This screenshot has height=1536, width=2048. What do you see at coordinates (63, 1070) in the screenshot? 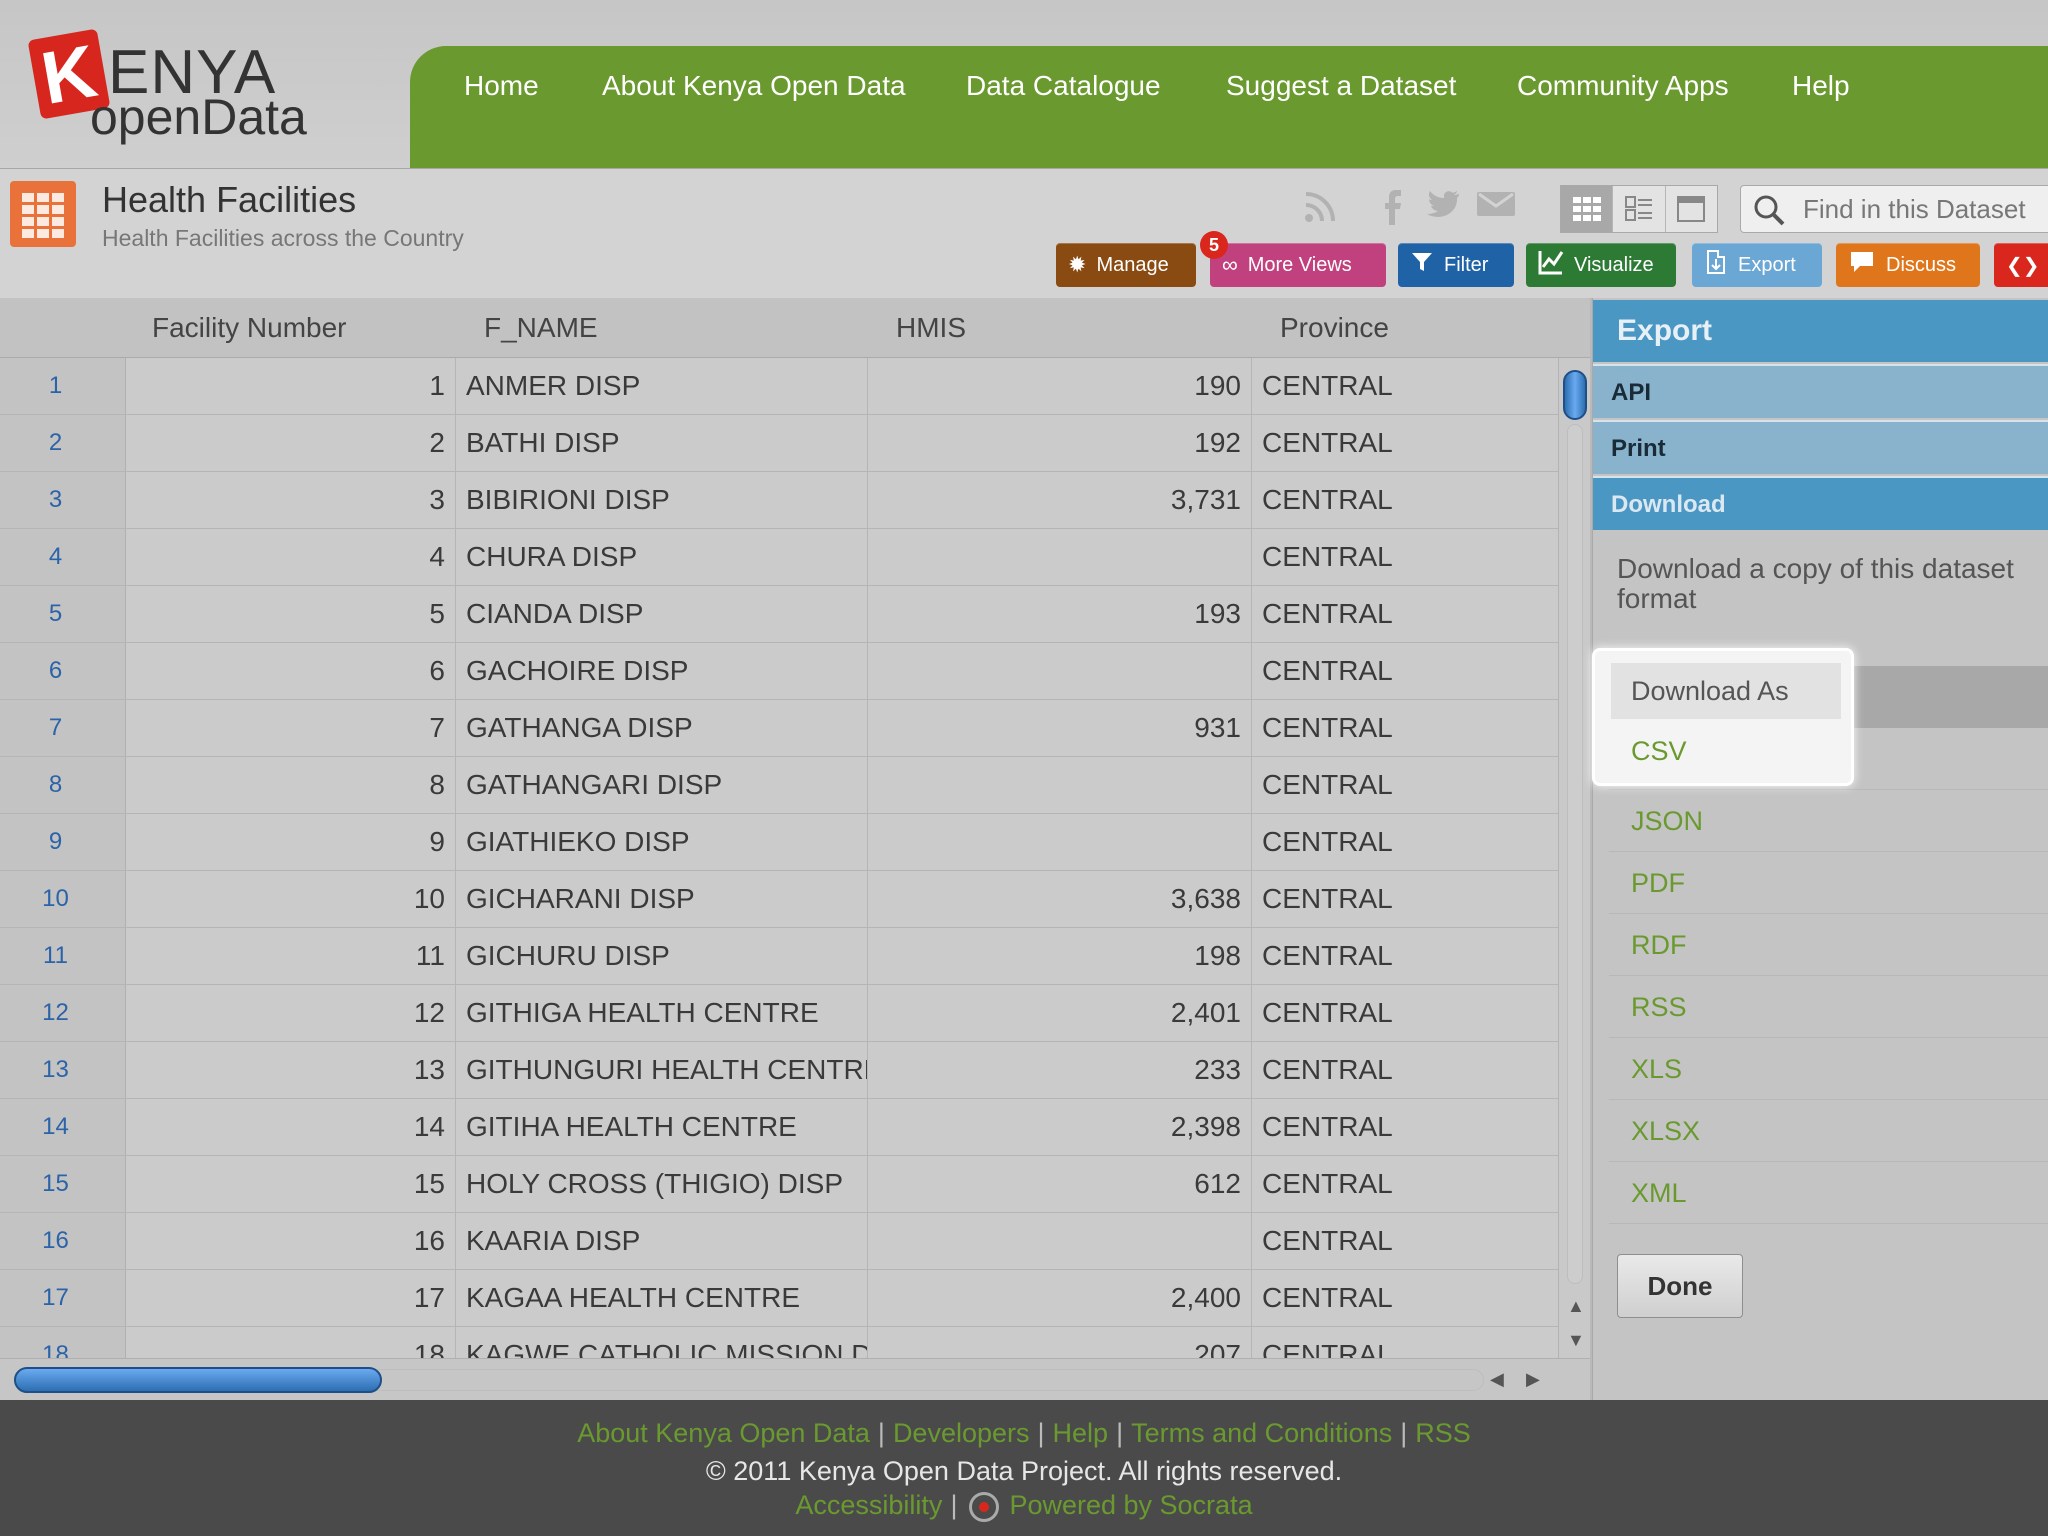
I see `row-number: 13` at bounding box center [63, 1070].